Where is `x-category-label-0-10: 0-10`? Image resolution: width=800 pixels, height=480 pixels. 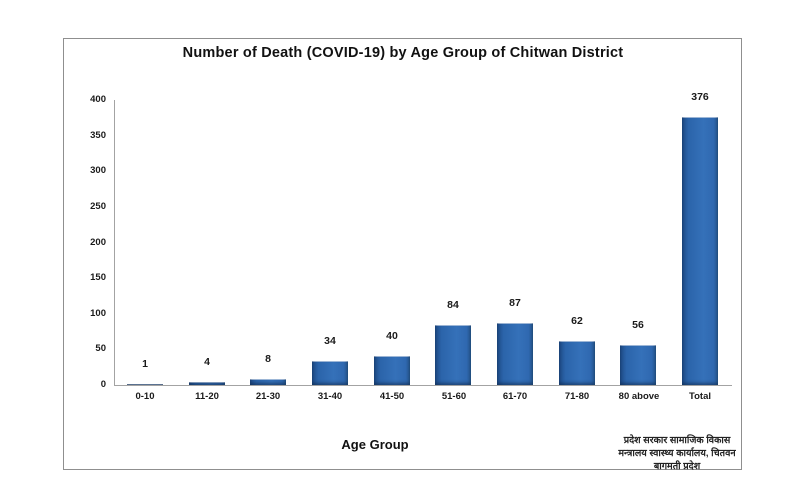
x-category-label-0-10: 0-10 is located at coordinates (145, 396).